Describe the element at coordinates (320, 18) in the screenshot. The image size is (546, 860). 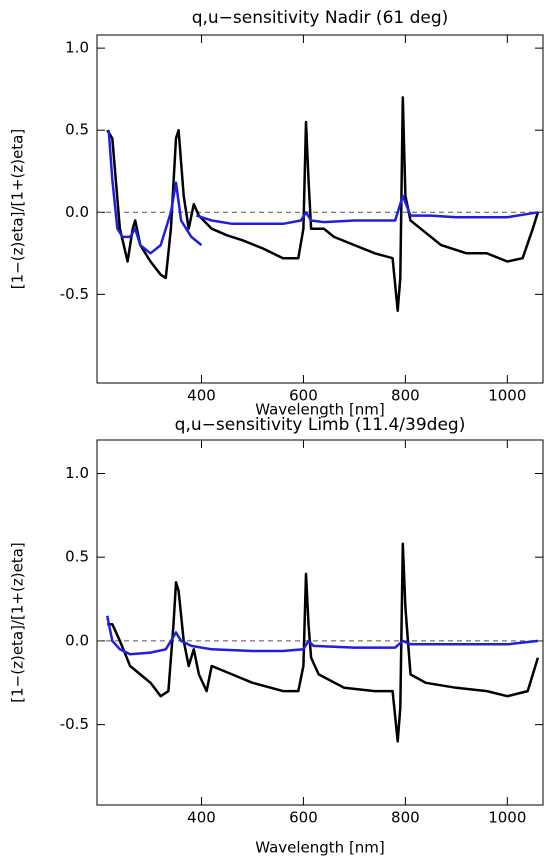
I see `chart-title: q,u−sensitivity Nadir (61 deg)` at that location.